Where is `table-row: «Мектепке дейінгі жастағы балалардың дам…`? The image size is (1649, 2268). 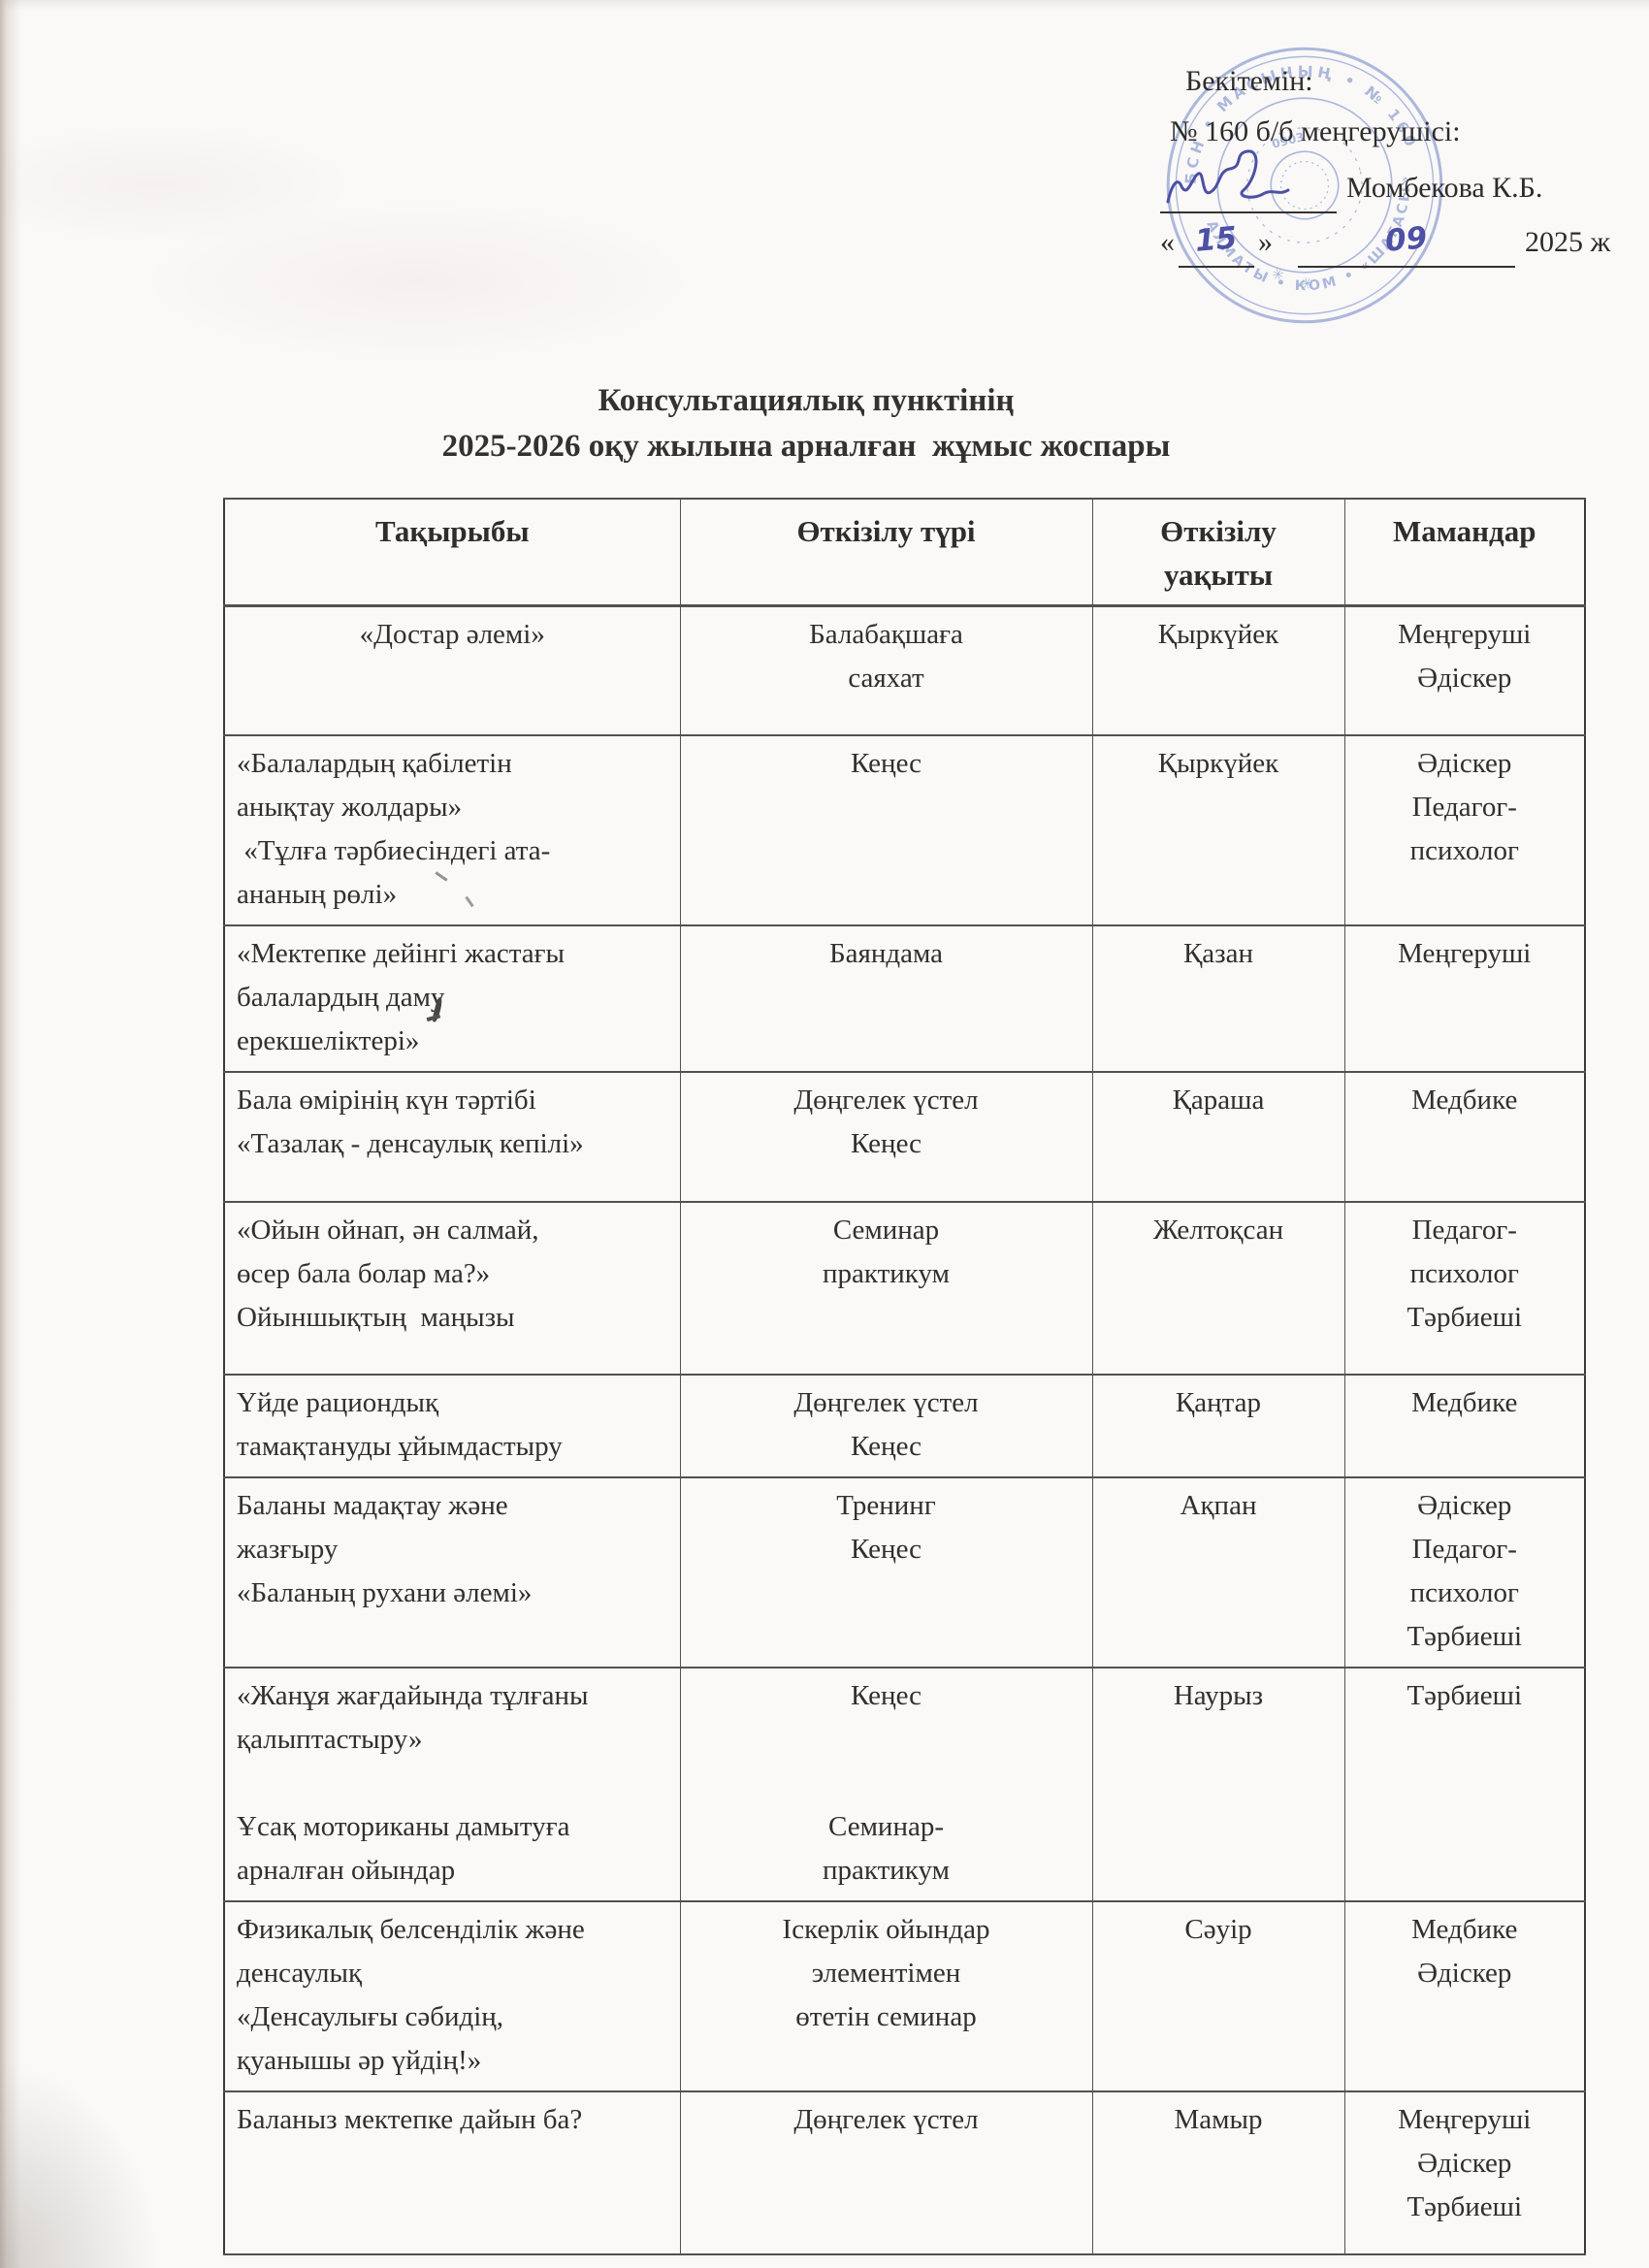 table-row: «Мектепке дейінгі жастағы балалардың дам… is located at coordinates (904, 998).